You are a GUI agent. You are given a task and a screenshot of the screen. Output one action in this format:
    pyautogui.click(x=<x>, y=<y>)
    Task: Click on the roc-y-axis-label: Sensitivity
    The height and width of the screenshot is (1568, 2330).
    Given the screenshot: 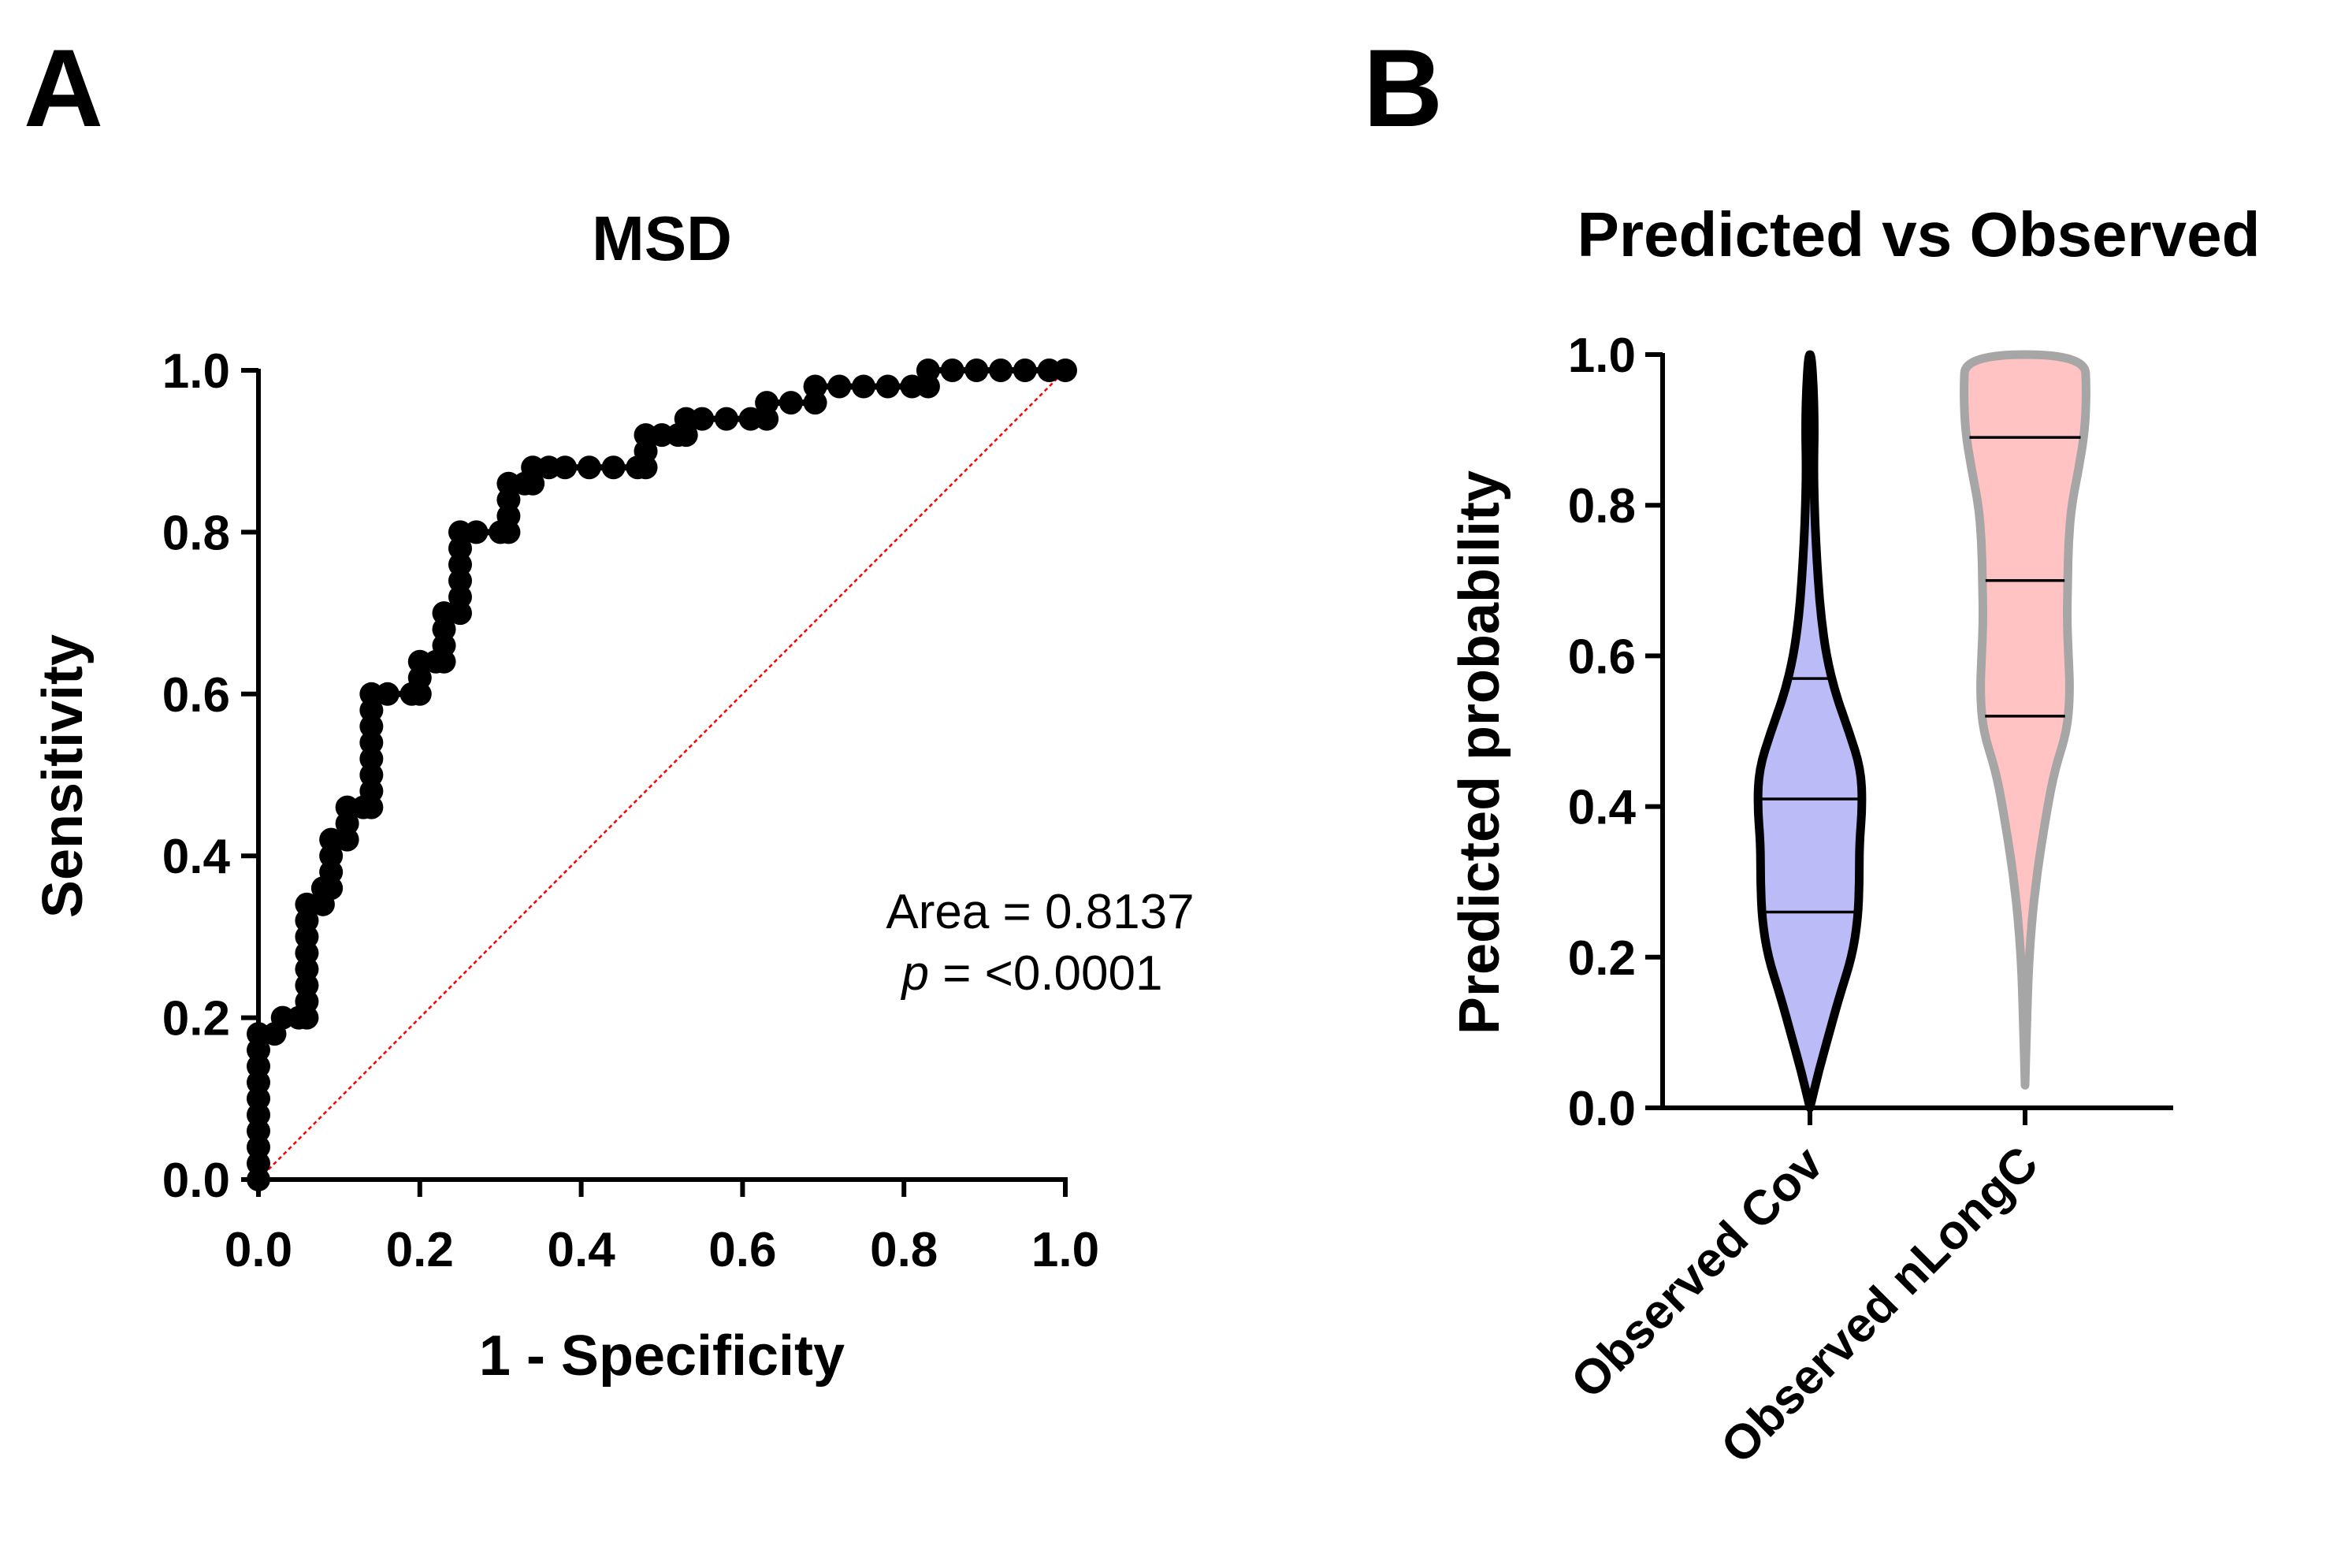 What is the action you would take?
    pyautogui.click(x=64, y=776)
    